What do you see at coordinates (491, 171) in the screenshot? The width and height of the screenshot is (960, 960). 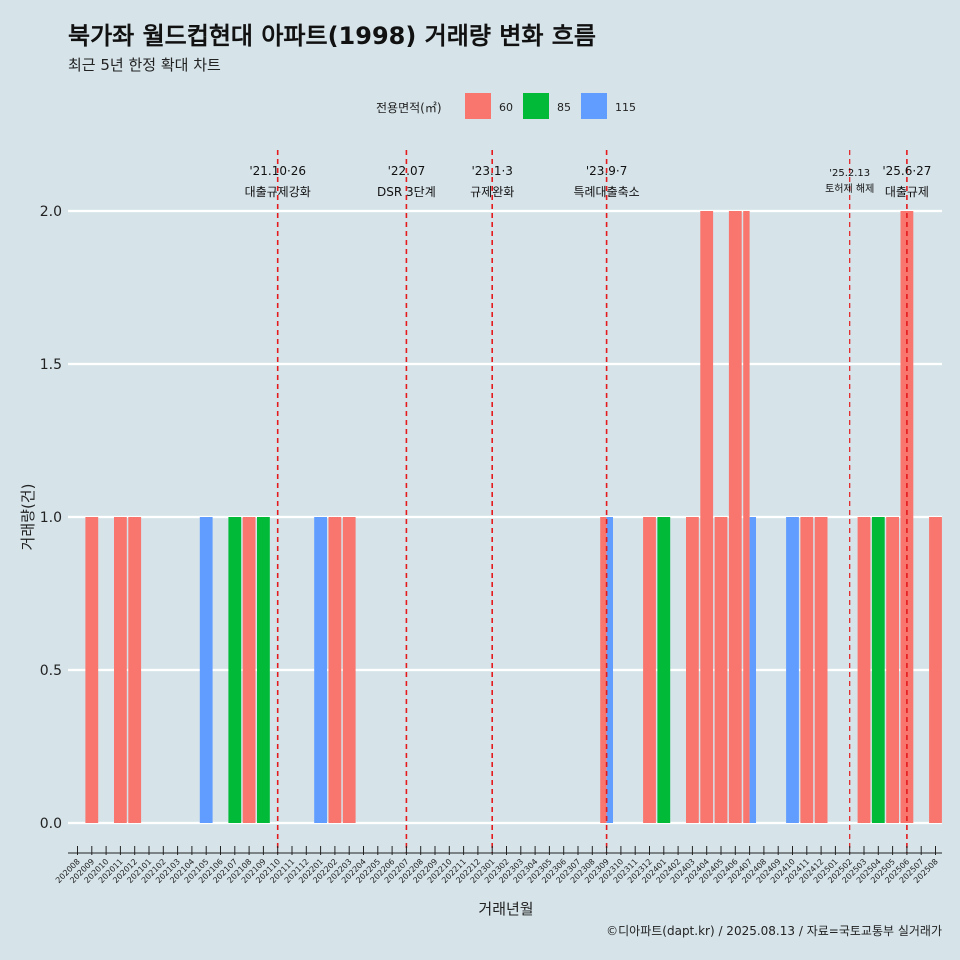 I see `event-date: '23.1·3` at bounding box center [491, 171].